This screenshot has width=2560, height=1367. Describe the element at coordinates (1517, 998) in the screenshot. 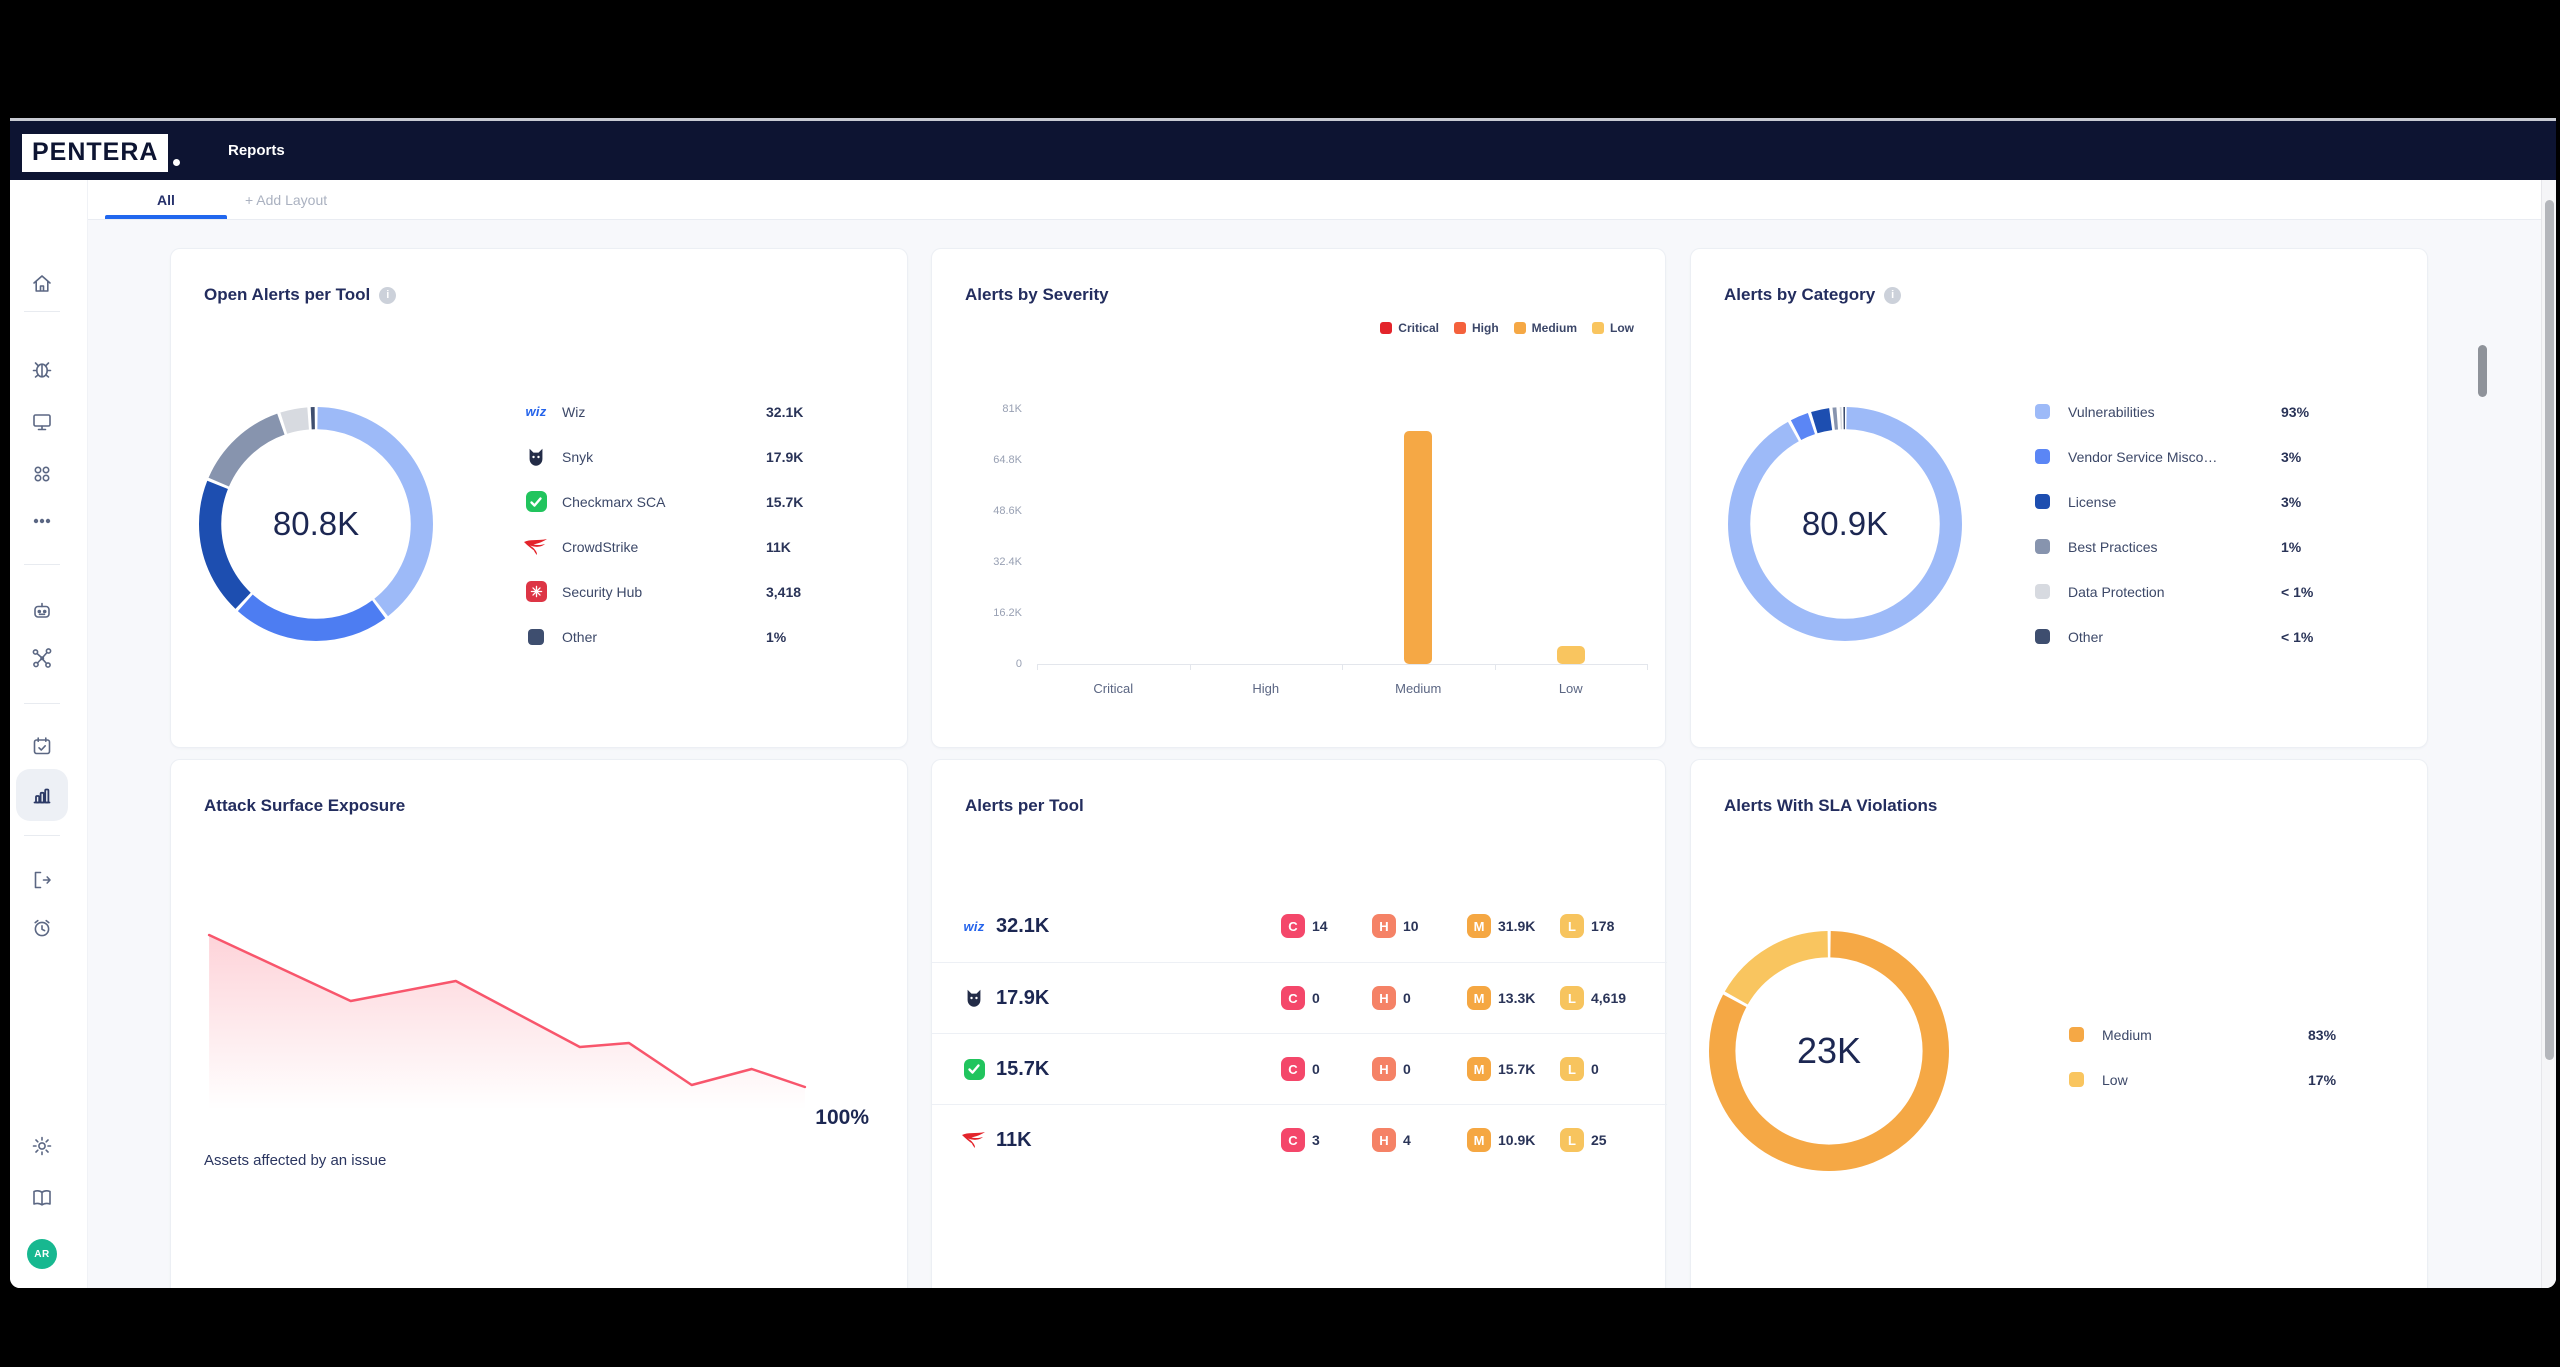

I see `severity-count: 13.3K` at that location.